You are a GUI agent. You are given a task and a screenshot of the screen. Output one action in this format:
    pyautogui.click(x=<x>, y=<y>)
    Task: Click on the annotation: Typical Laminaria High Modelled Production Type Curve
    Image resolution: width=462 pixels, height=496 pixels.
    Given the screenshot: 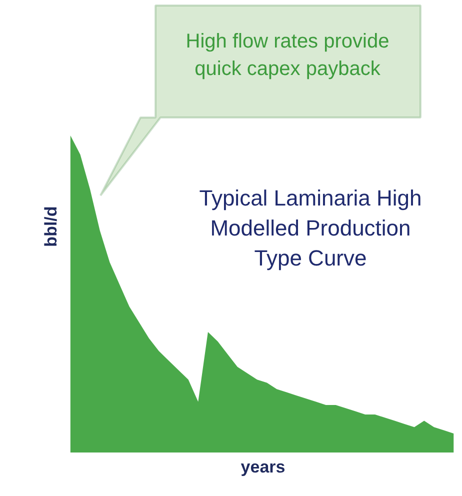 What is the action you would take?
    pyautogui.click(x=310, y=228)
    